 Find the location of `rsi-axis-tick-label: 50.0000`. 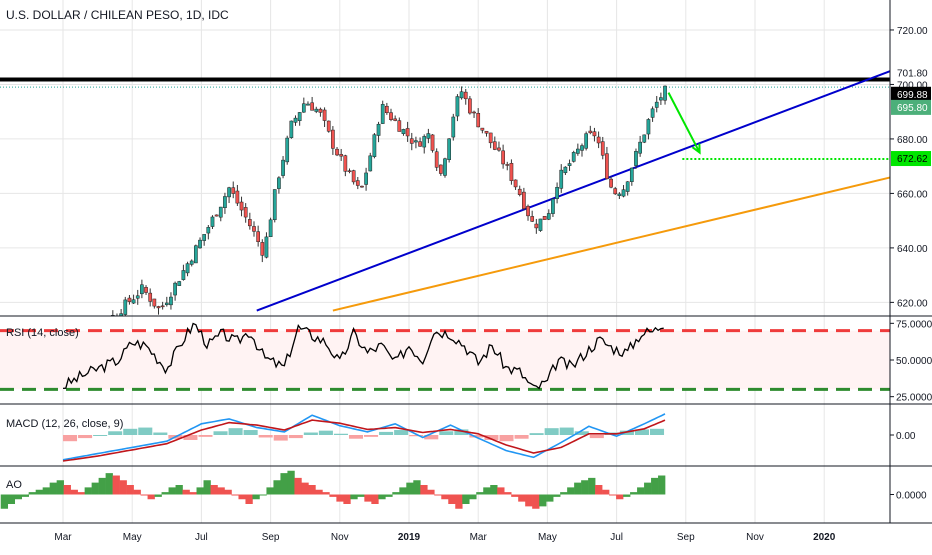

rsi-axis-tick-label: 50.0000 is located at coordinates (914, 361).